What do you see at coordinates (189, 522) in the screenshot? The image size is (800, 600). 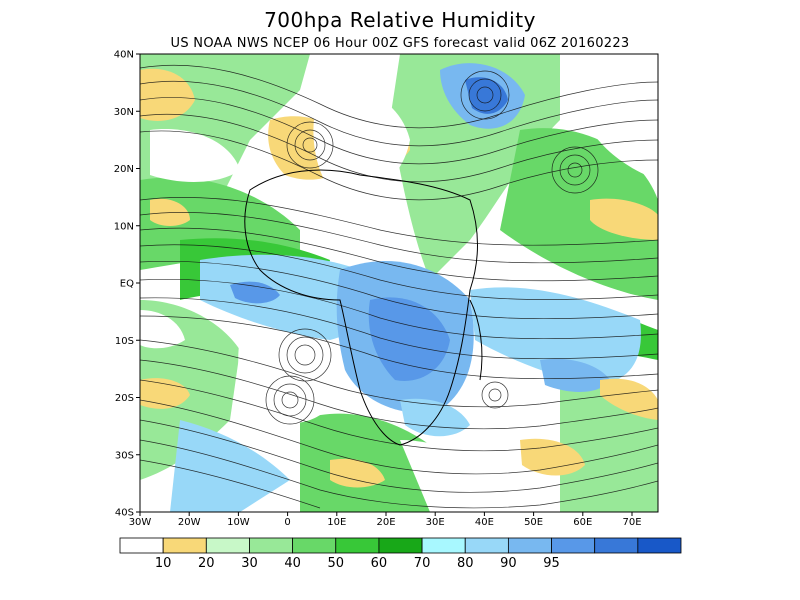 I see `lon-label: 20W` at bounding box center [189, 522].